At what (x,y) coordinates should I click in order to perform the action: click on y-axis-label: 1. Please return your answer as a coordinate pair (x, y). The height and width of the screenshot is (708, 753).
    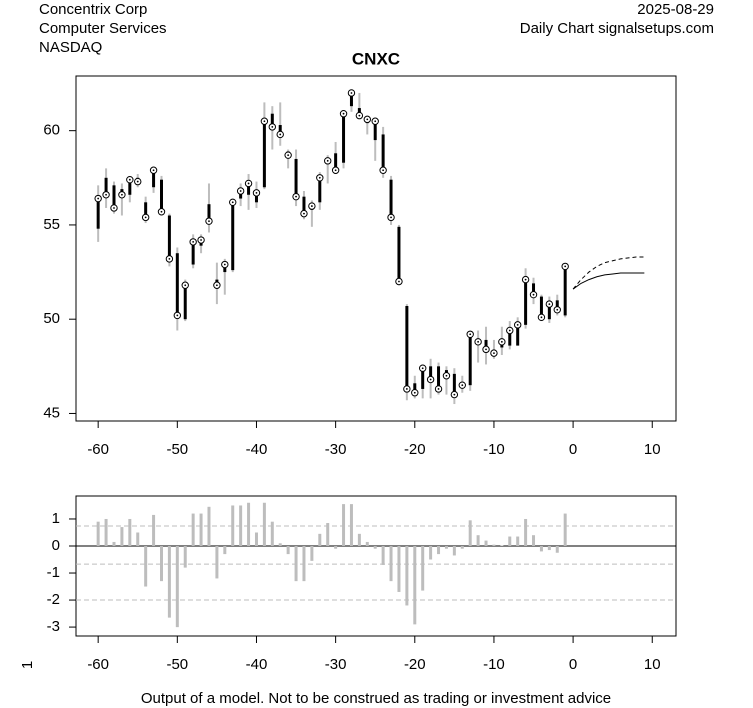
    Looking at the image, I should click on (27, 665).